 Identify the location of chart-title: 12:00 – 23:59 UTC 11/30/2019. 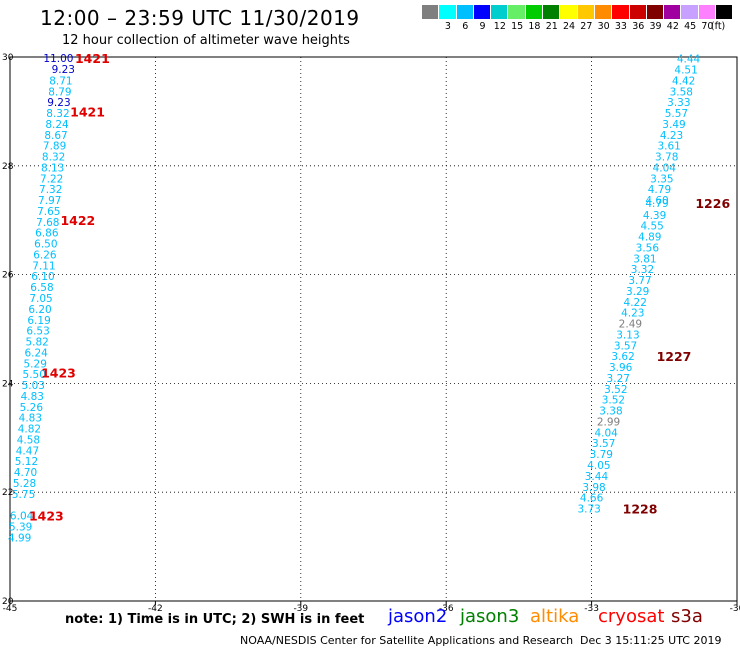
(200, 18).